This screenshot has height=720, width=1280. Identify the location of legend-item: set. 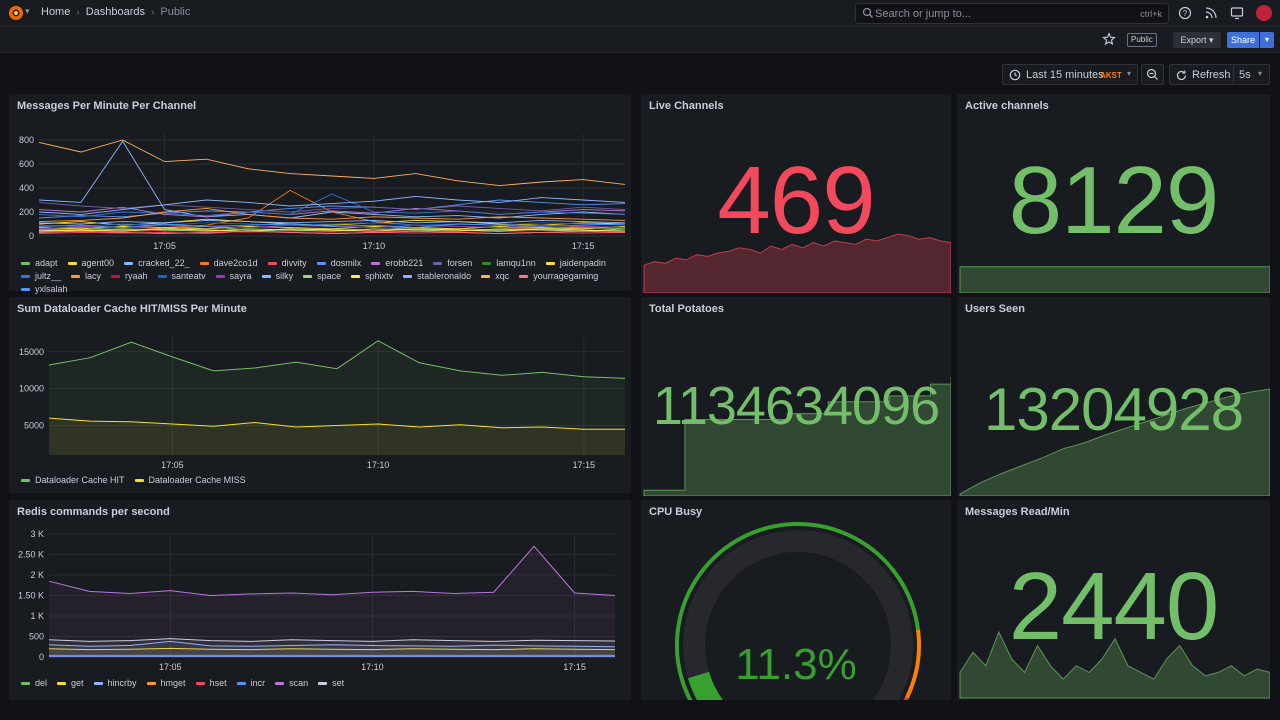
(331, 683).